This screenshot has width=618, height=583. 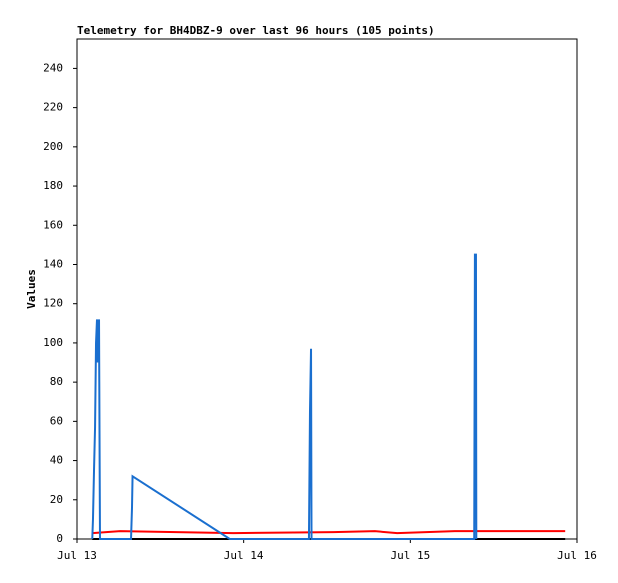 I want to click on y-tick-label: 180, so click(x=53, y=185).